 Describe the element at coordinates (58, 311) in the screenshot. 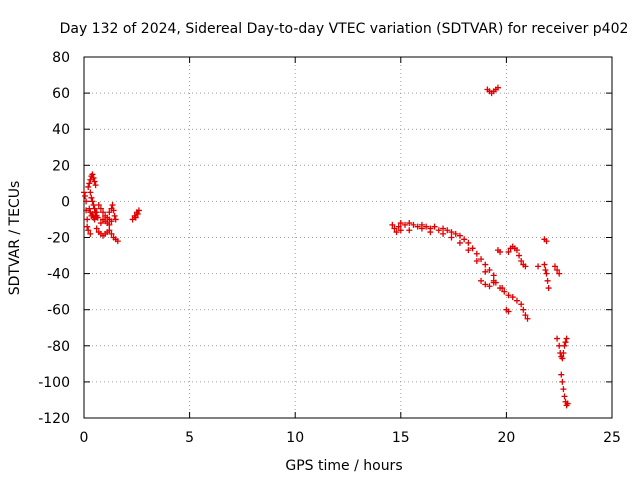

I see `y-tick-label: -60` at that location.